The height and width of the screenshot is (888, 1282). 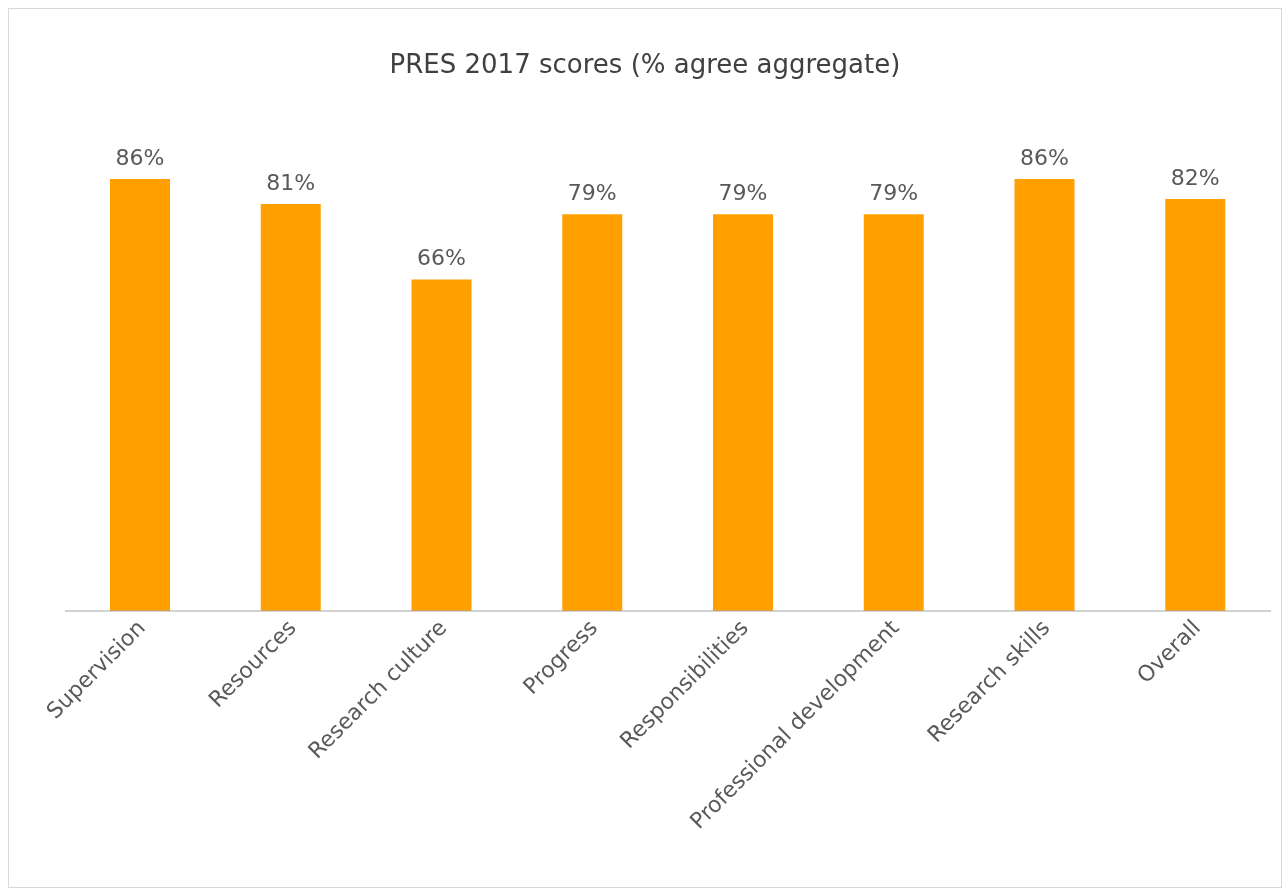 What do you see at coordinates (1195, 178) in the screenshot?
I see `data-label: 82%` at bounding box center [1195, 178].